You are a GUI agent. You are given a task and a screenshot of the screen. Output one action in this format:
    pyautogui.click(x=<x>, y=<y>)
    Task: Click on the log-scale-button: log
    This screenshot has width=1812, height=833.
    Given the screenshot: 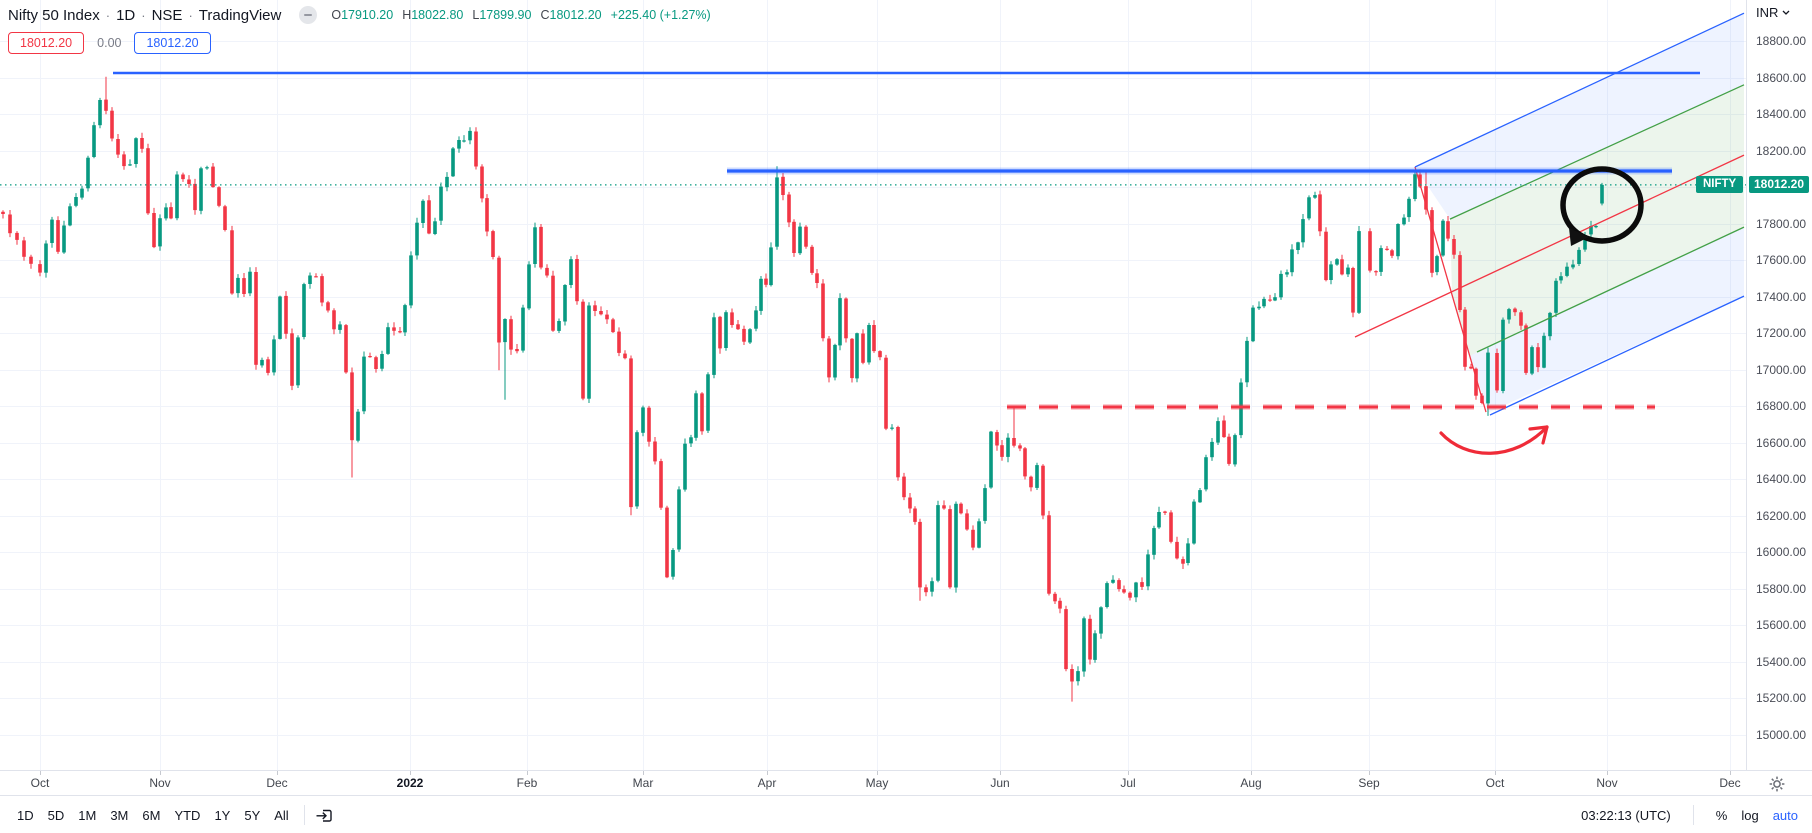 What is the action you would take?
    pyautogui.click(x=1750, y=815)
    